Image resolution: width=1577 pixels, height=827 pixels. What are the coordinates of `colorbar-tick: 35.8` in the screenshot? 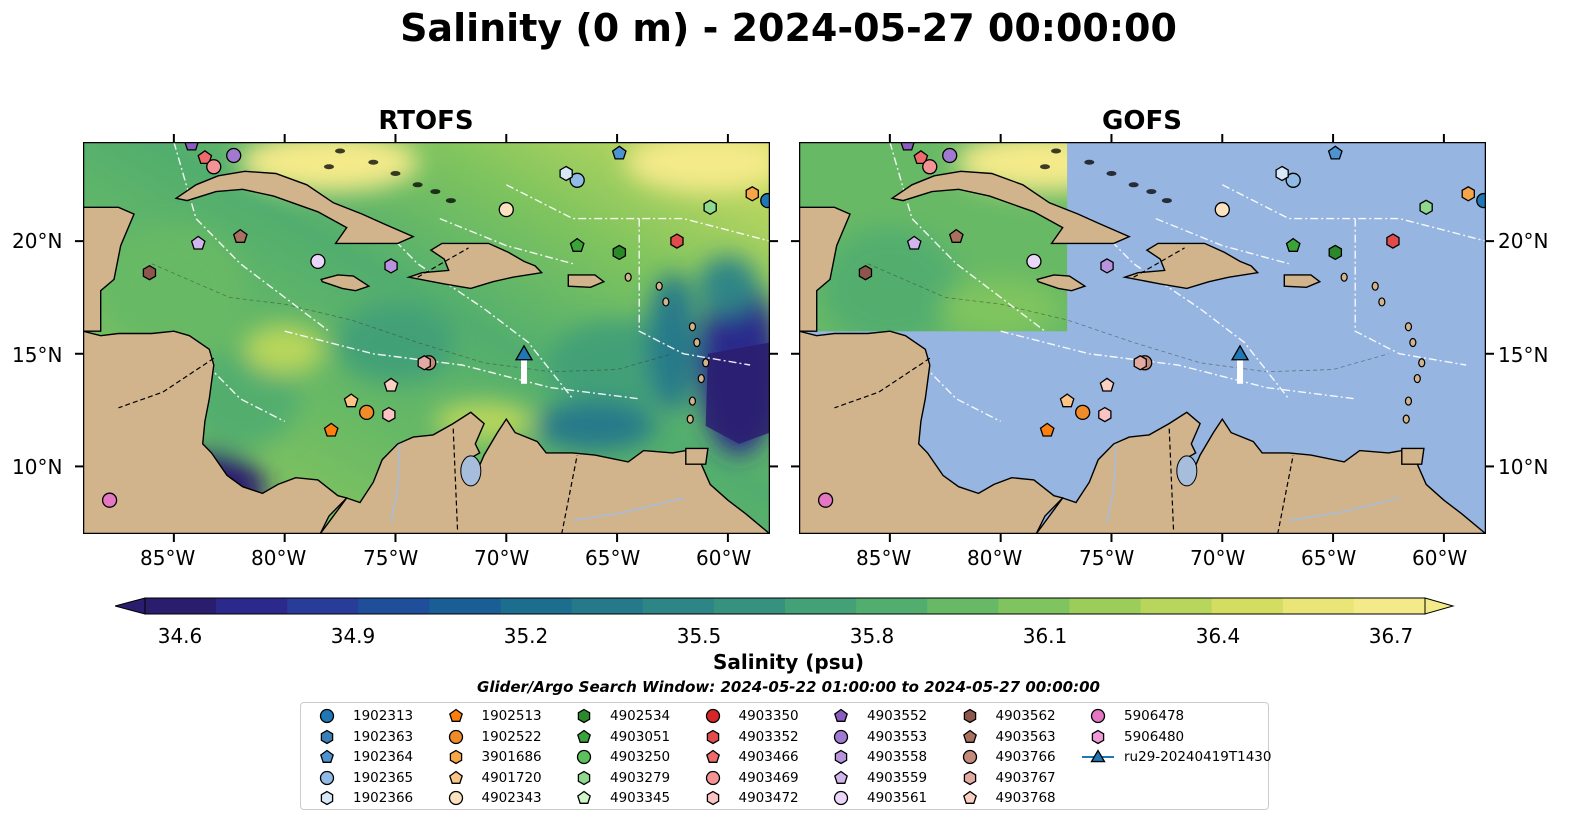 It's located at (872, 636).